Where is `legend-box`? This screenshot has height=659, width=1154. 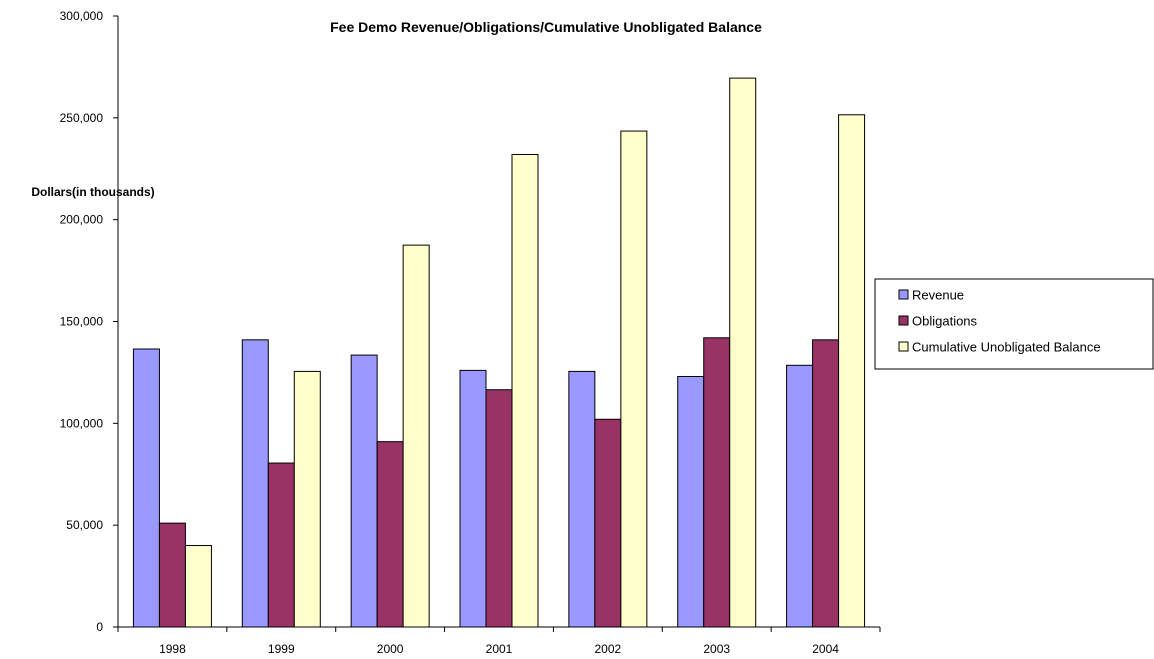
legend-box is located at coordinates (1014, 324).